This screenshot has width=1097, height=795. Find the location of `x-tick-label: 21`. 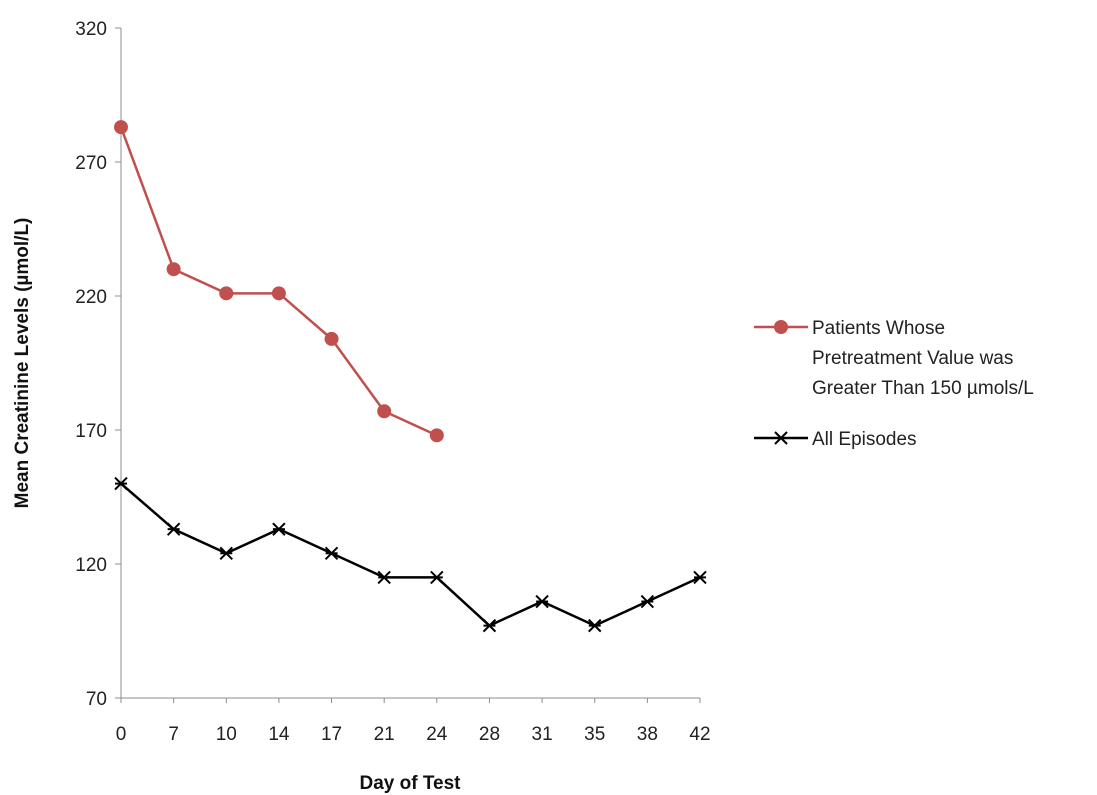

x-tick-label: 21 is located at coordinates (384, 734).